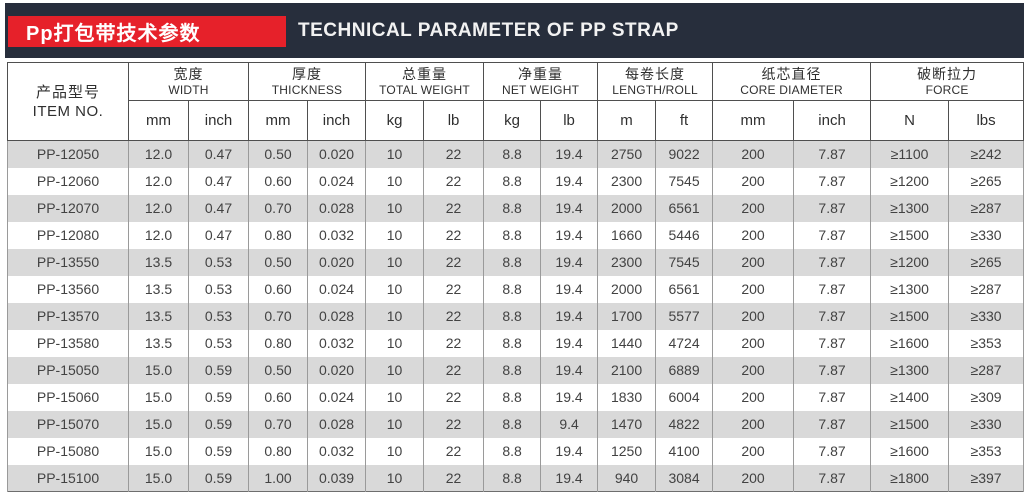 The width and height of the screenshot is (1024, 500). What do you see at coordinates (947, 74) in the screenshot?
I see `group-label-cn: 破断拉力` at bounding box center [947, 74].